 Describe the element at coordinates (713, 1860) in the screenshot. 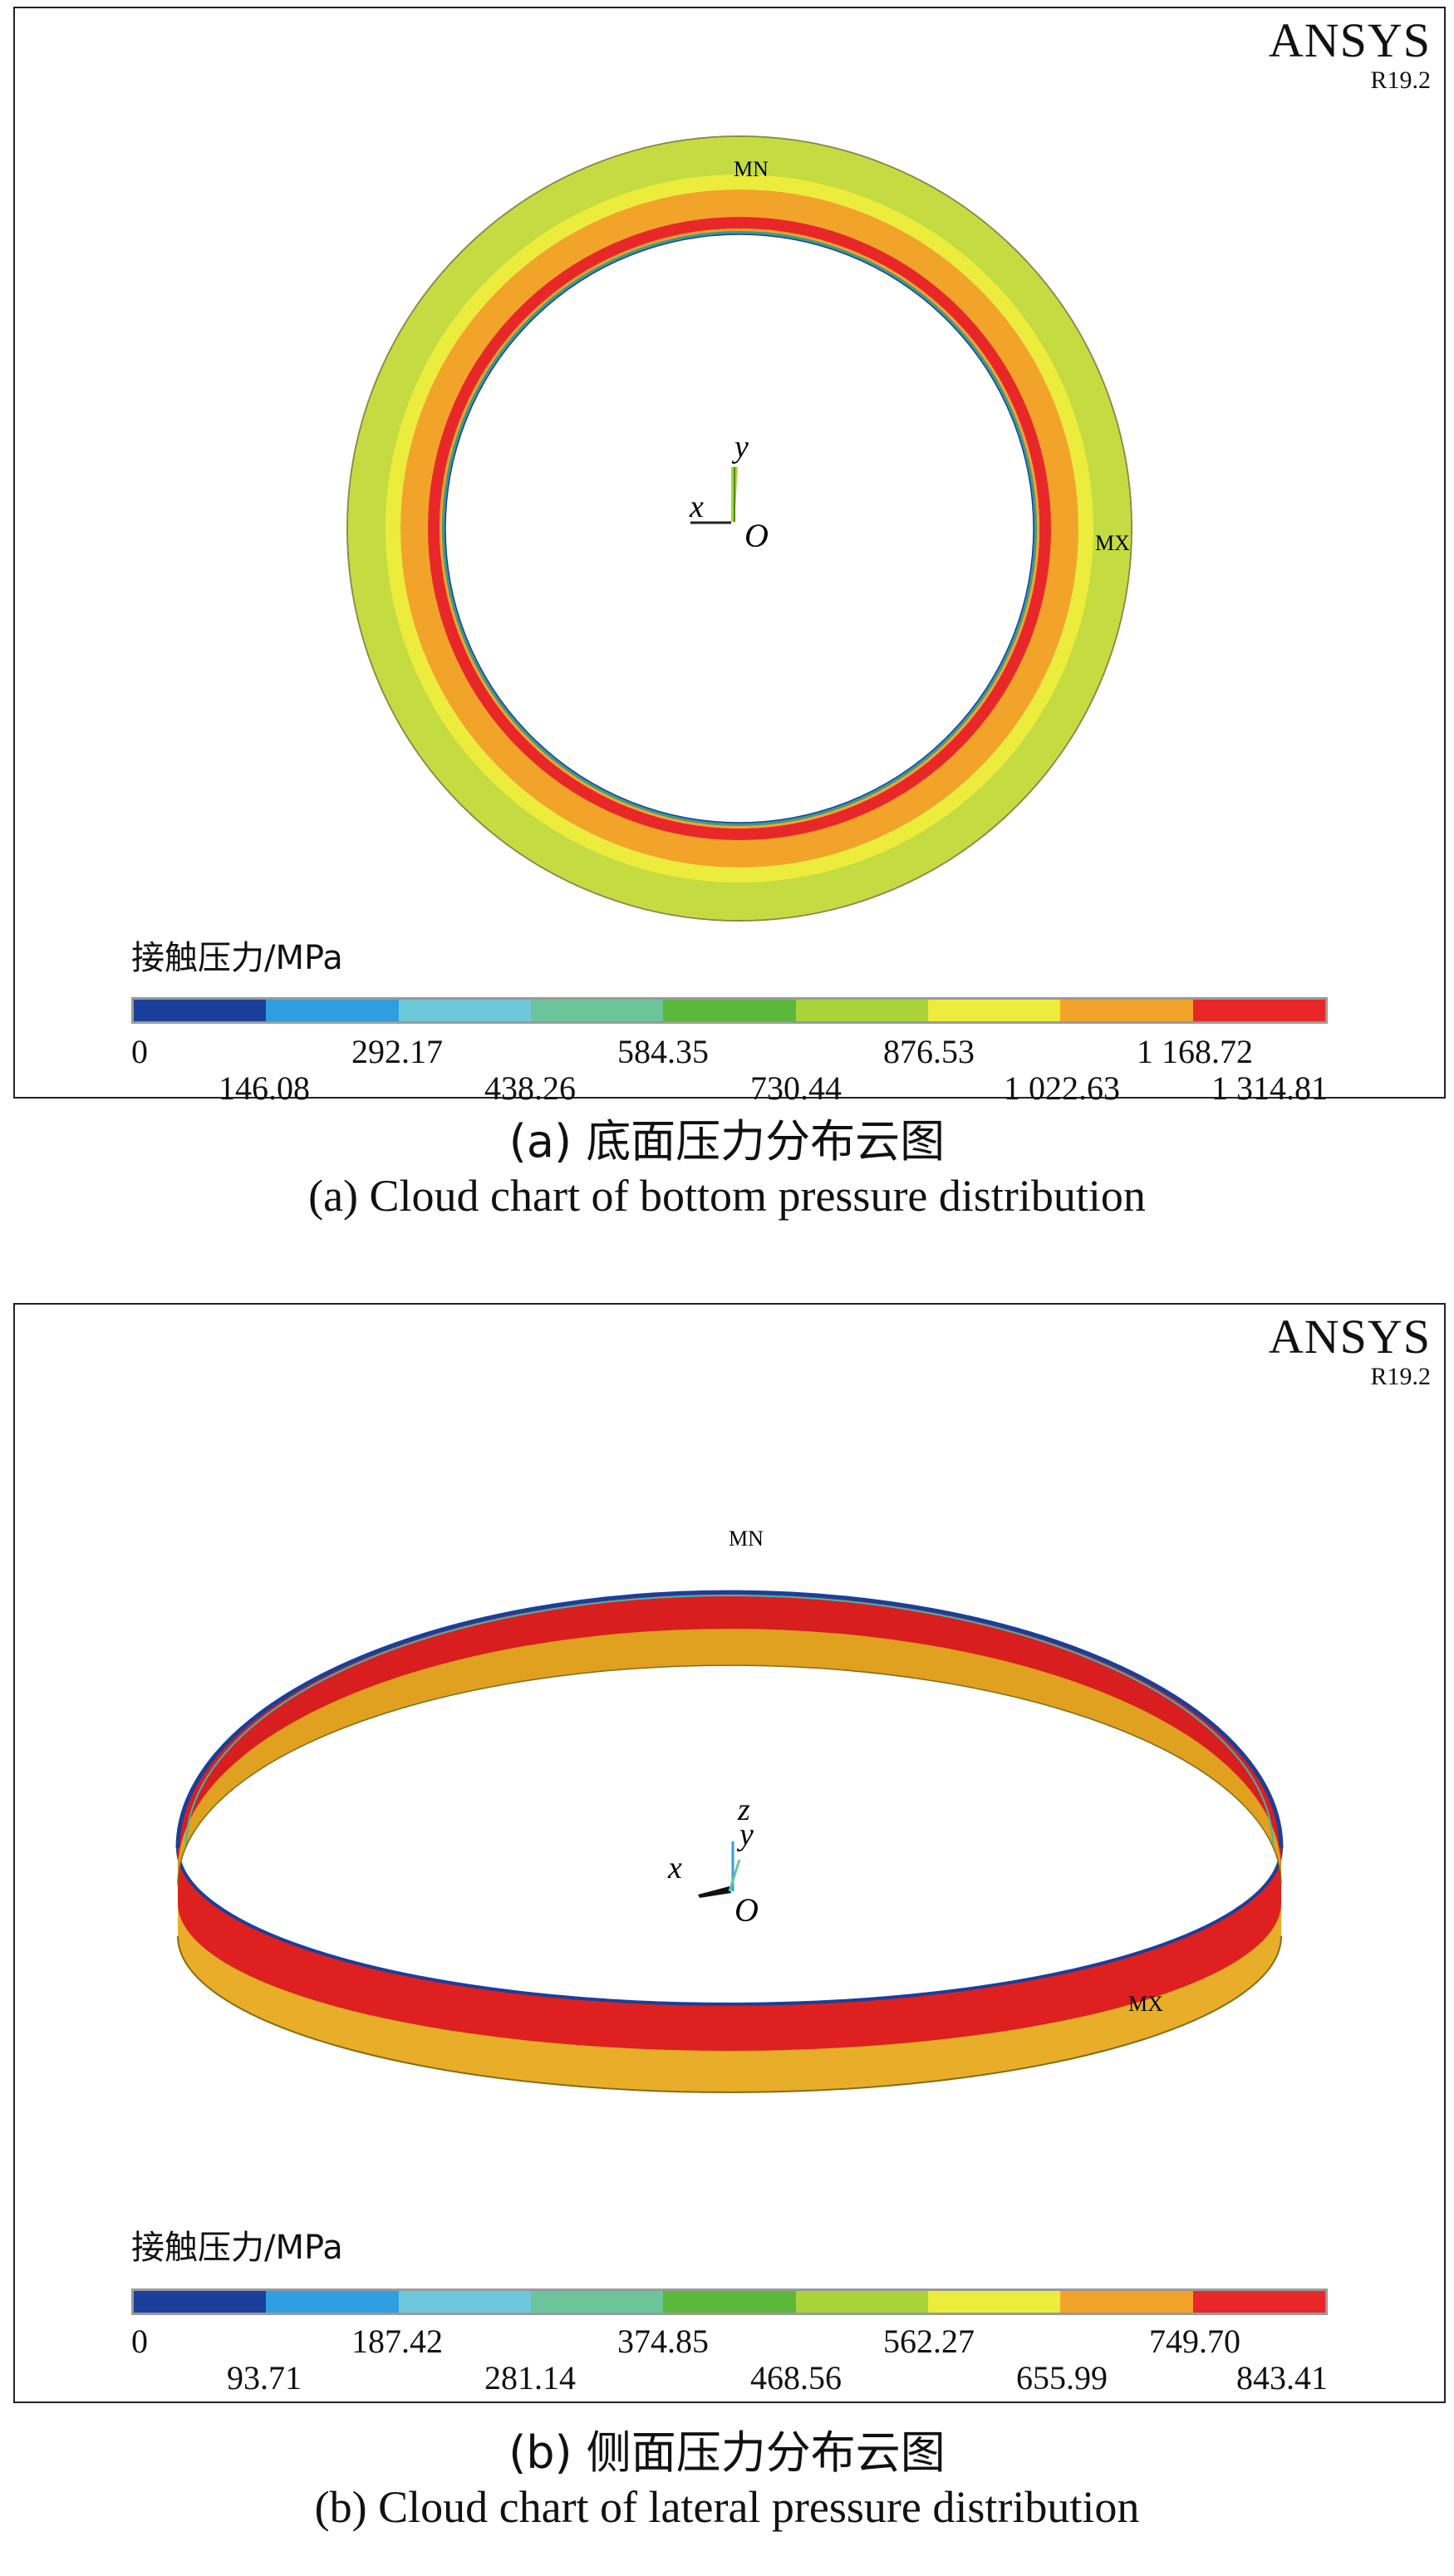

I see `coordinate-triad: x y z O` at that location.